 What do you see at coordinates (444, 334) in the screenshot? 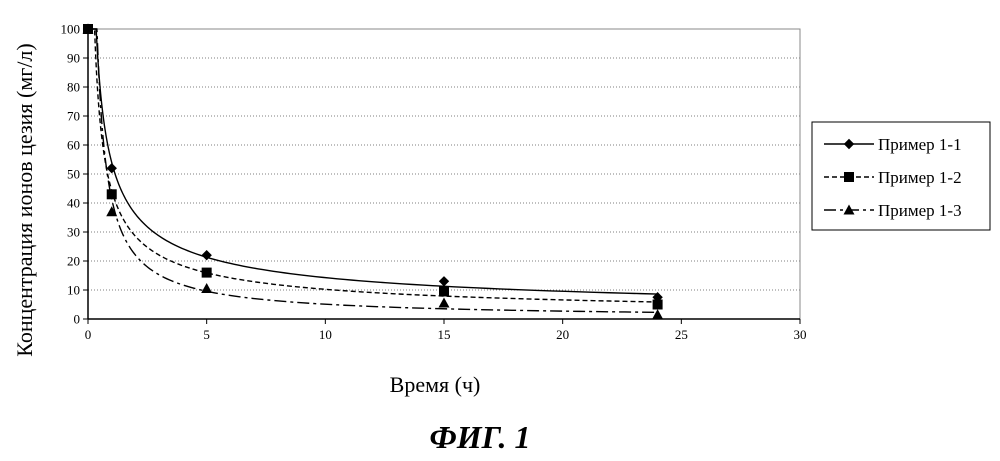
I see `x-tick-label: 15` at bounding box center [444, 334].